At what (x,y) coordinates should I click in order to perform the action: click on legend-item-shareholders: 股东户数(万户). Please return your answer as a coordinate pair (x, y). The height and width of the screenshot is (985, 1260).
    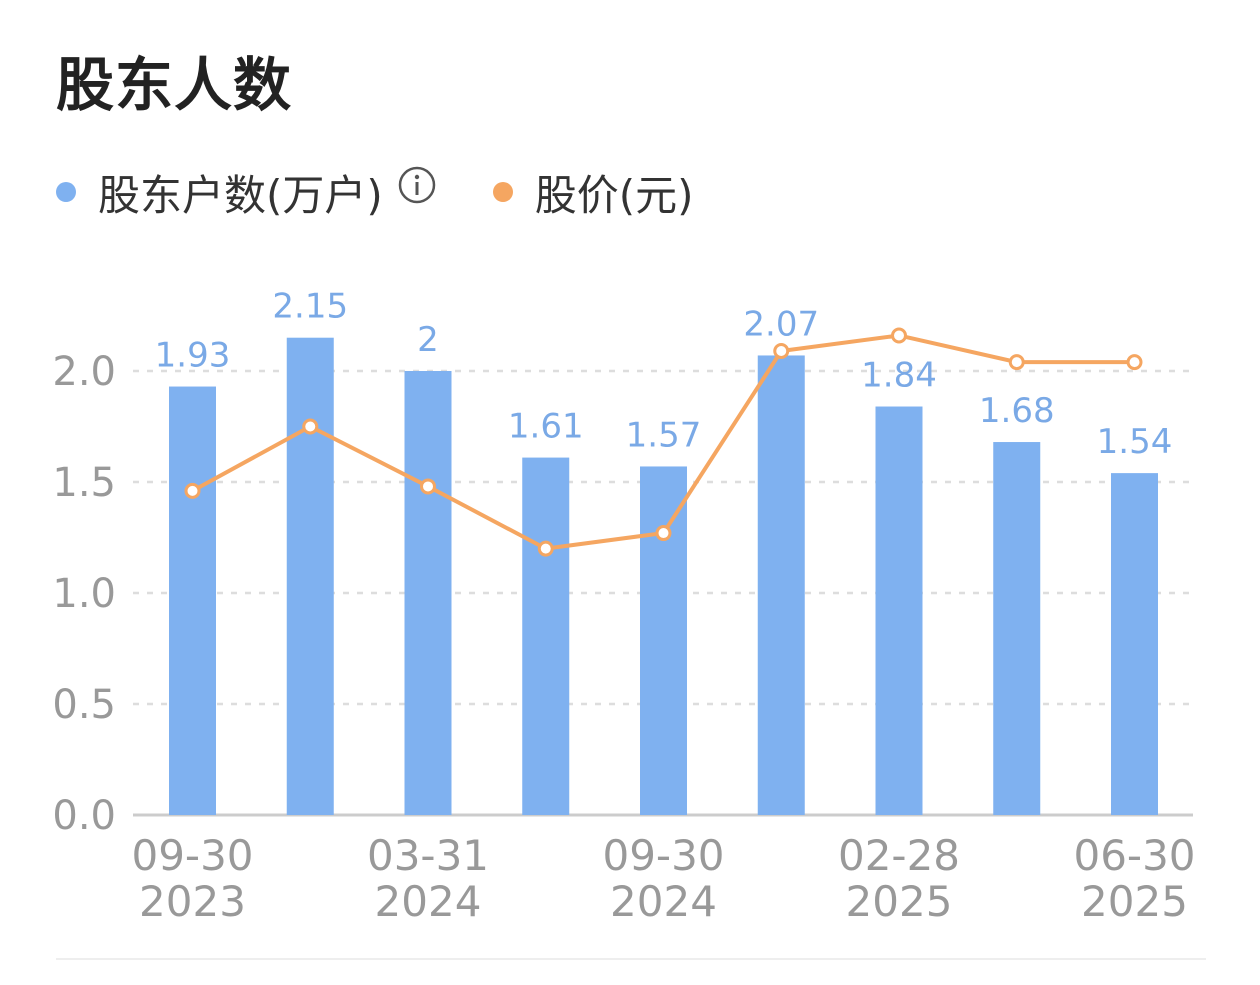
    Looking at the image, I should click on (246, 192).